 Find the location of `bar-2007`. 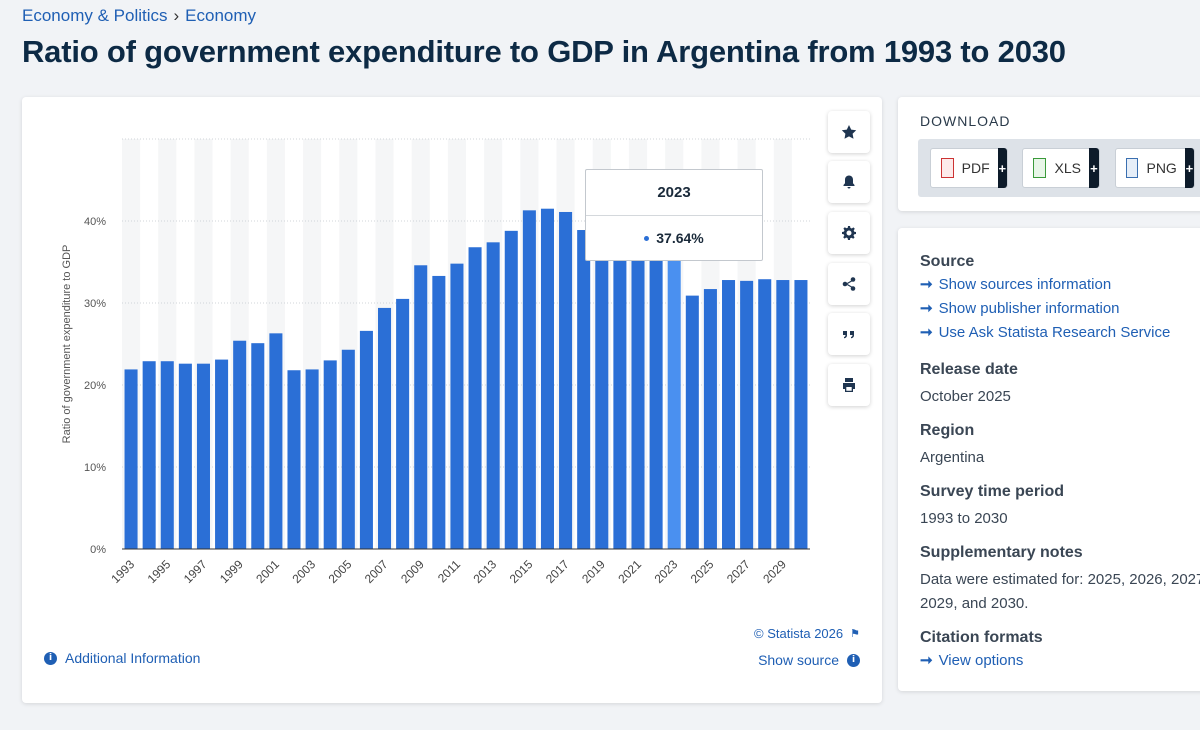

bar-2007 is located at coordinates (385, 428).